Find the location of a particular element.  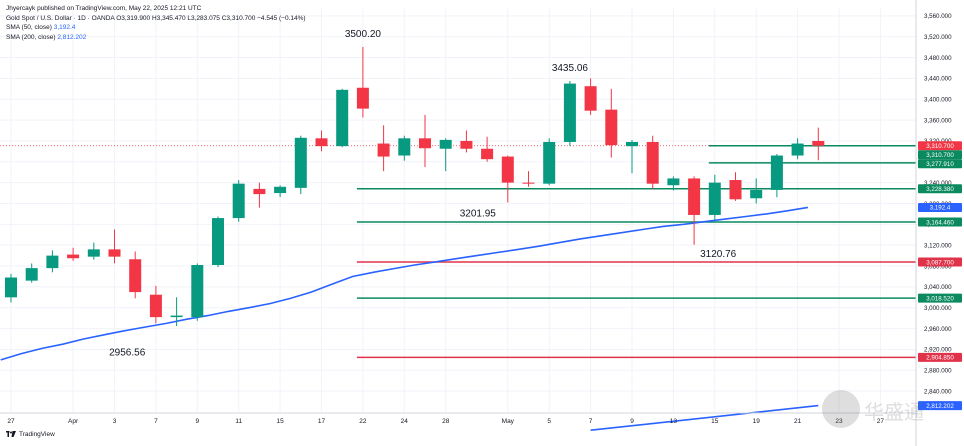

price-annotation: 3201.95 is located at coordinates (478, 213).